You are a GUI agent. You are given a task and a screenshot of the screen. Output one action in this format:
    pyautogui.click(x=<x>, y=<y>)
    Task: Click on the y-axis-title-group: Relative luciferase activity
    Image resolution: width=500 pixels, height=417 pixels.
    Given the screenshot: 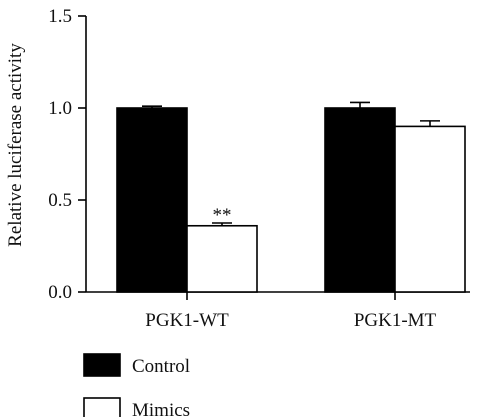 What is the action you would take?
    pyautogui.click(x=15, y=145)
    